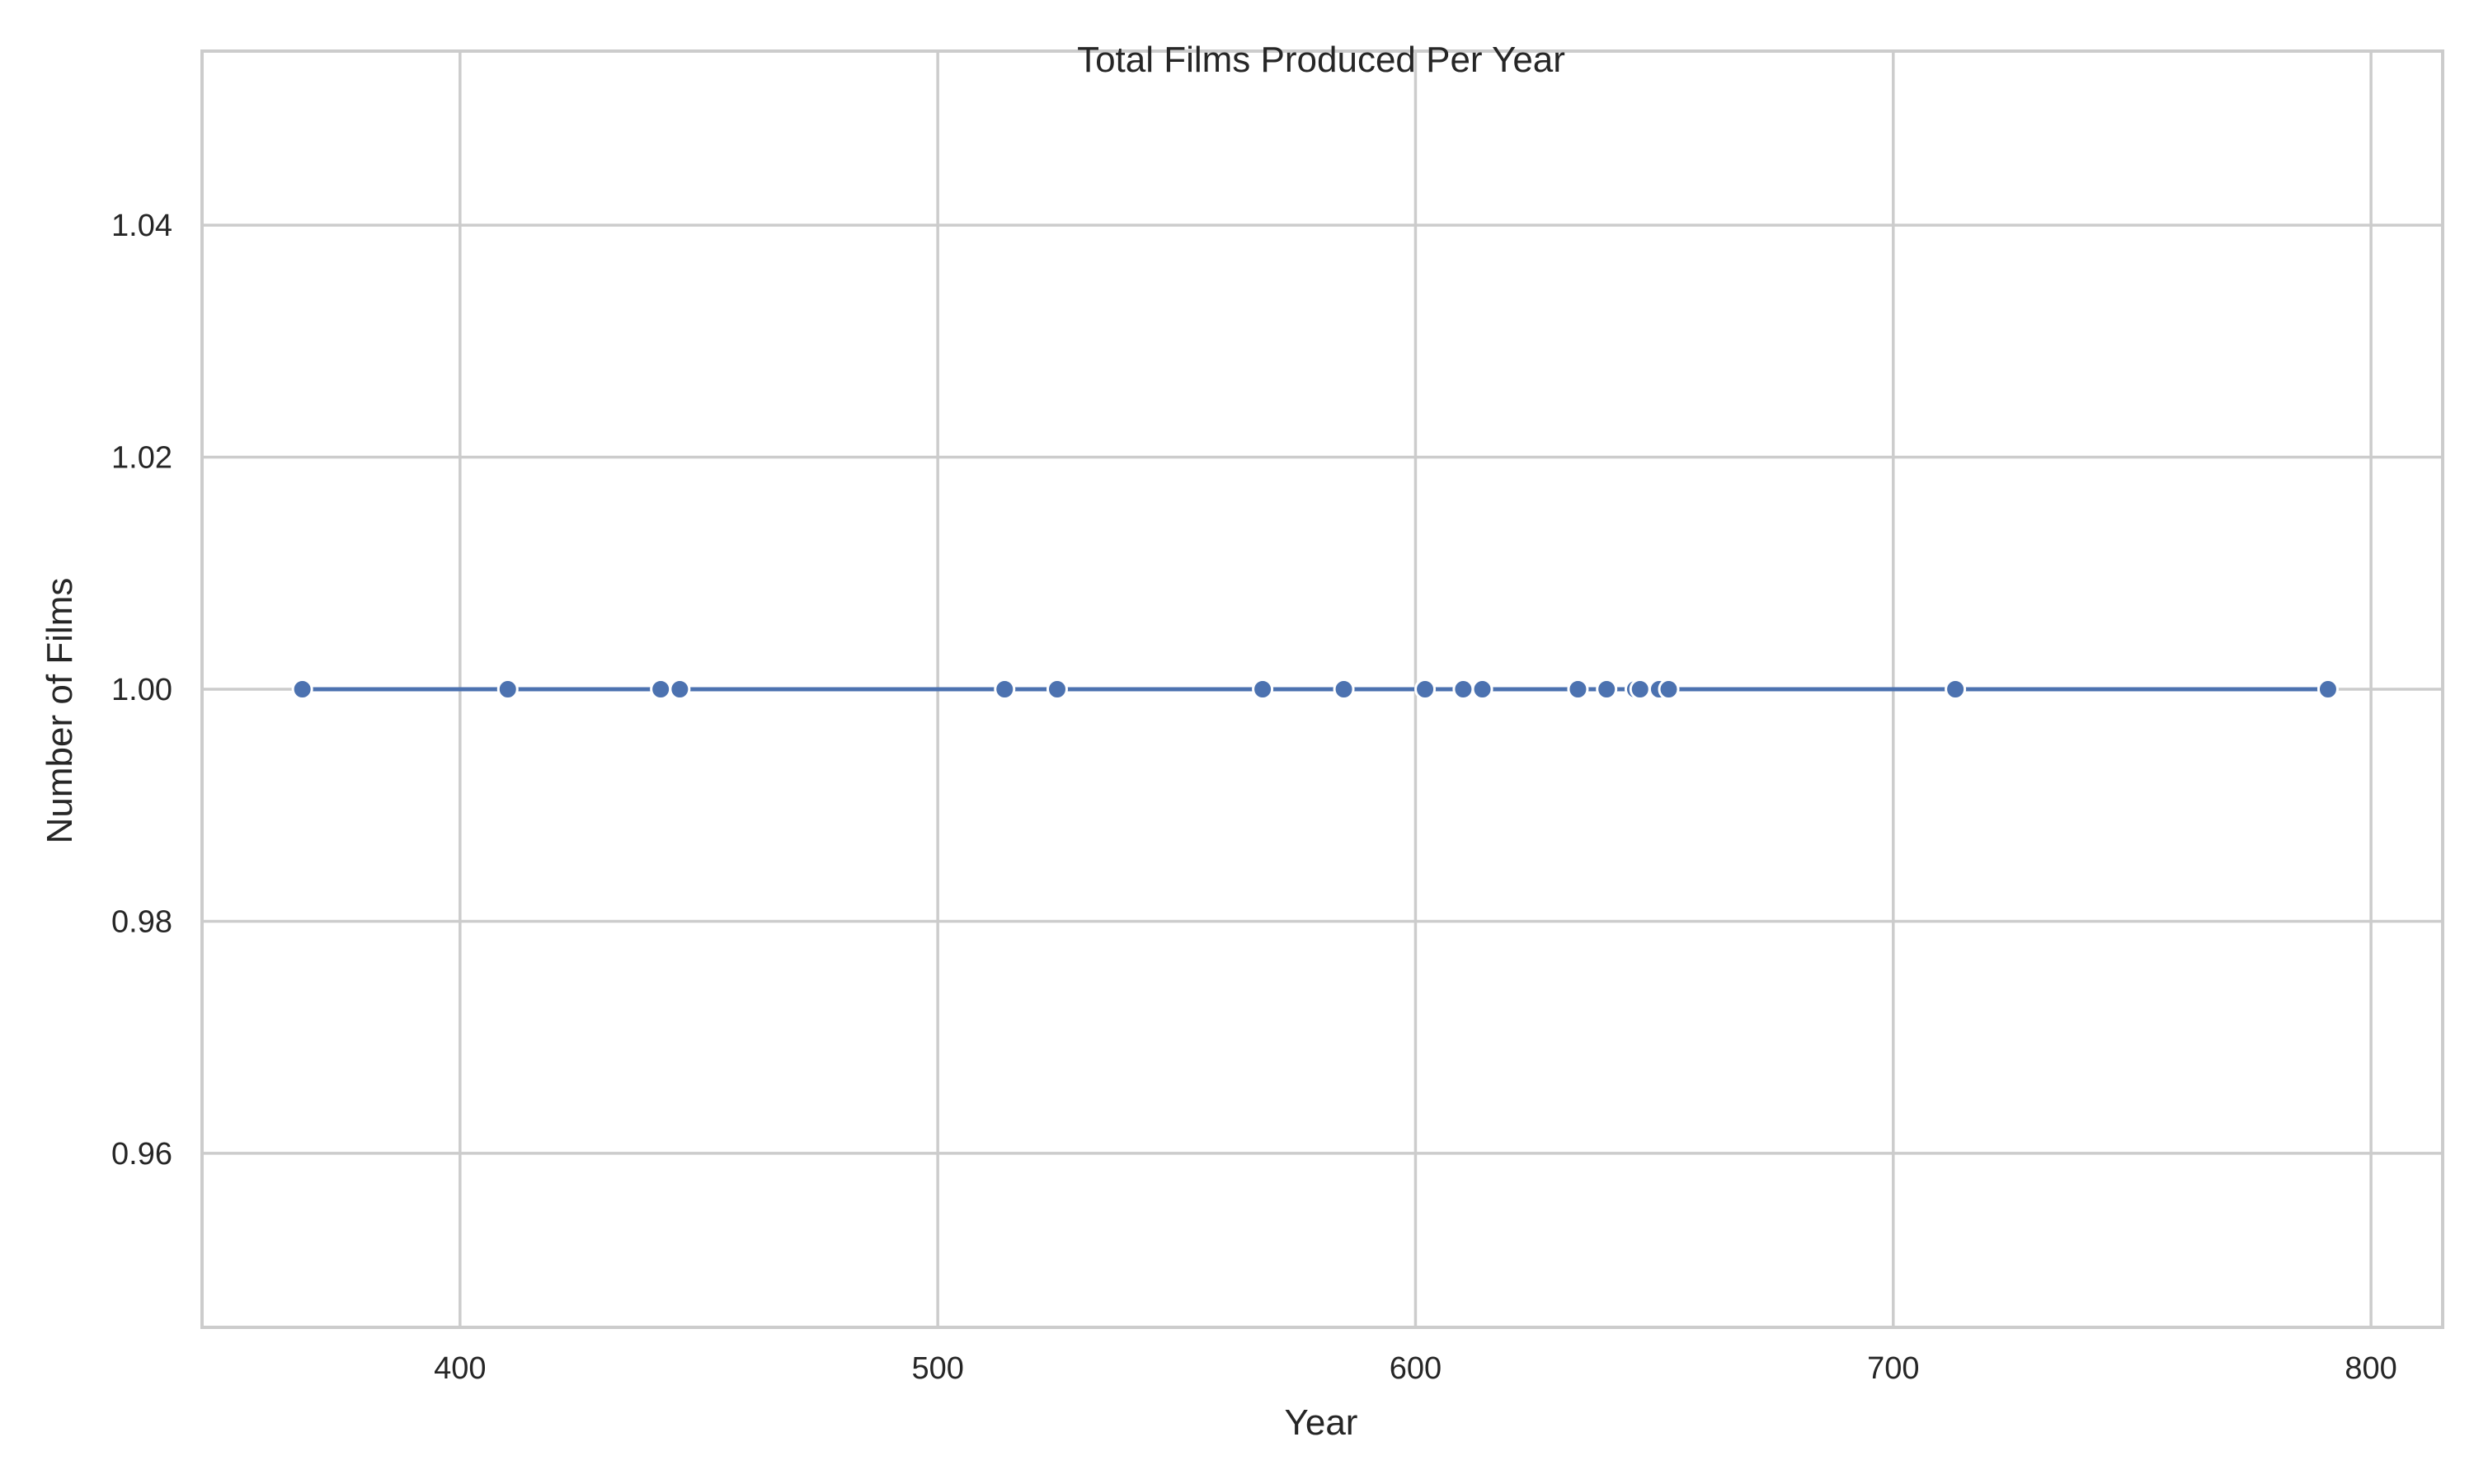 This screenshot has height=1484, width=2474. What do you see at coordinates (460, 1368) in the screenshot?
I see `x-tick-label: 400` at bounding box center [460, 1368].